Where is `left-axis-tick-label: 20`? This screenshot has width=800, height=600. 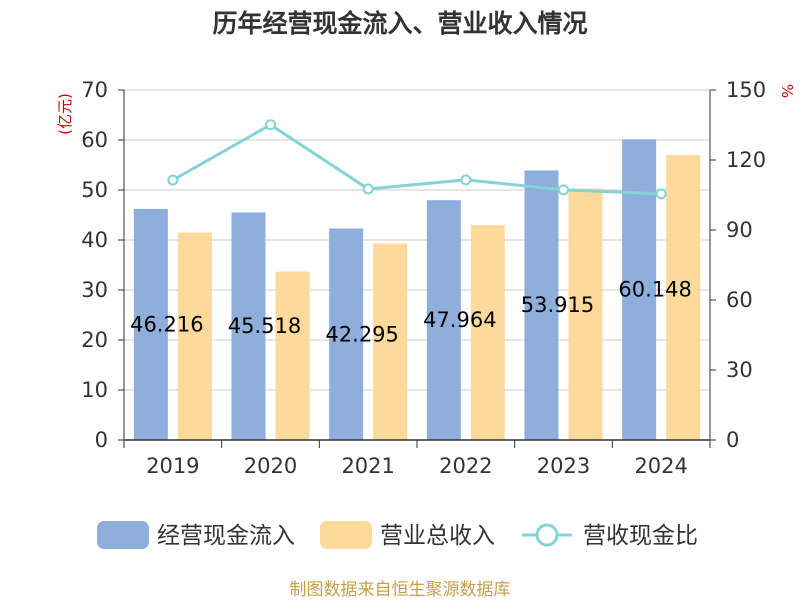 left-axis-tick-label: 20 is located at coordinates (94, 340).